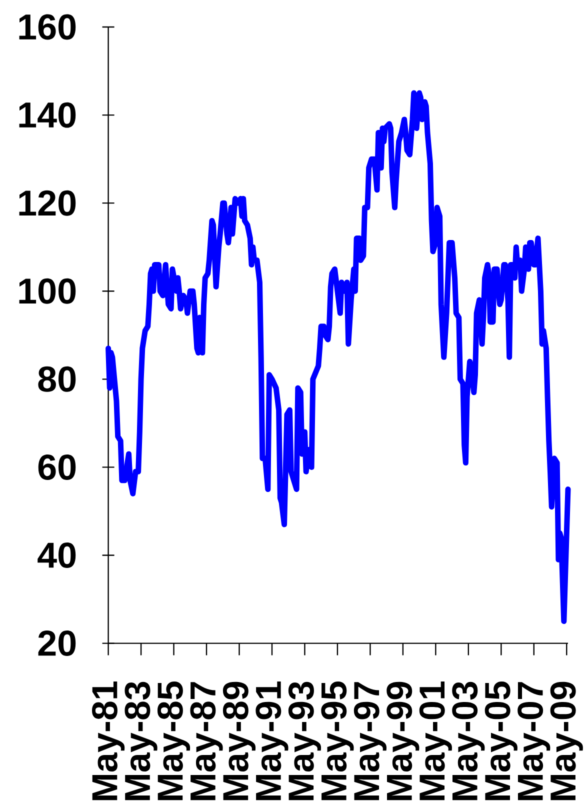 The image size is (586, 806). Describe the element at coordinates (57, 643) in the screenshot. I see `y-tick-label: 20` at that location.